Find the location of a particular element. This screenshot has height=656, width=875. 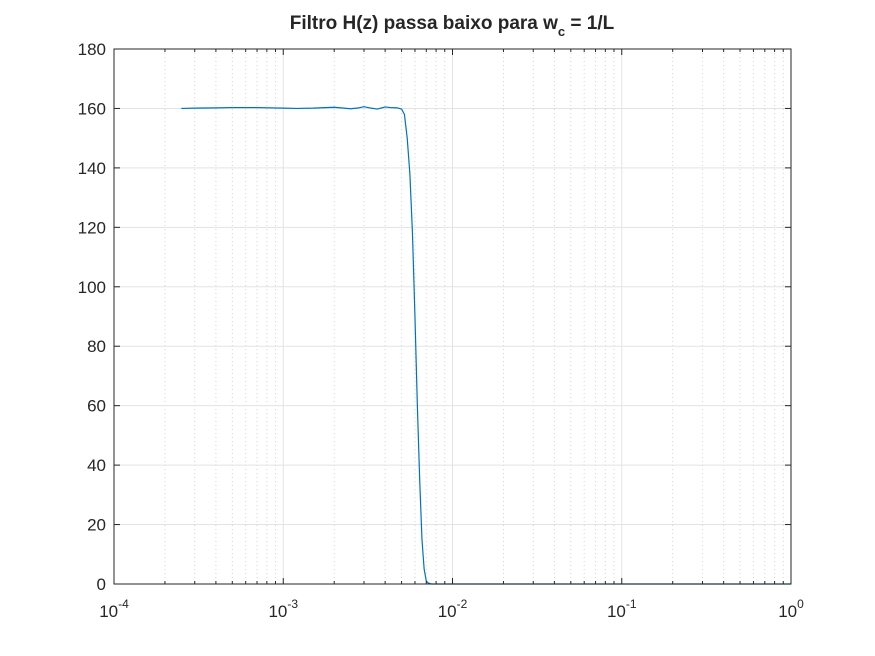

x-tick-label: 10⁻¹ is located at coordinates (622, 609).